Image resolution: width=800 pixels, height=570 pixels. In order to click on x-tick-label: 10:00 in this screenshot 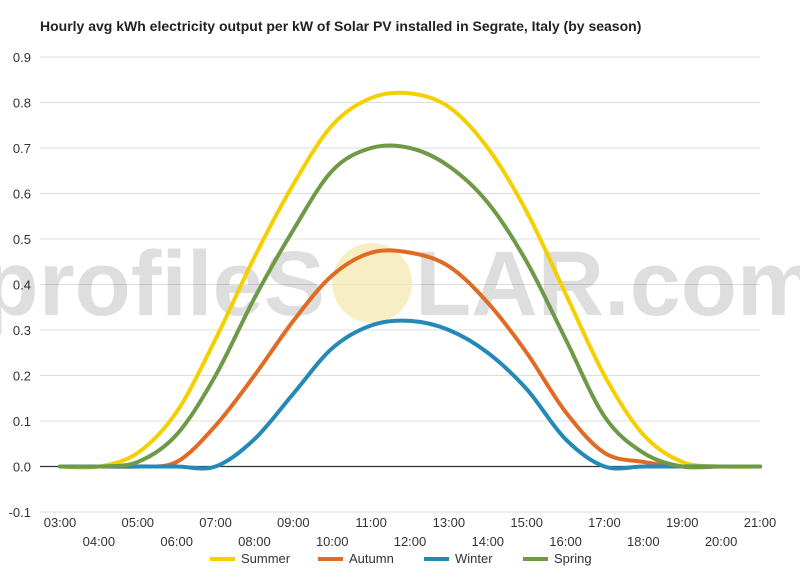, I will do `click(332, 541)`.